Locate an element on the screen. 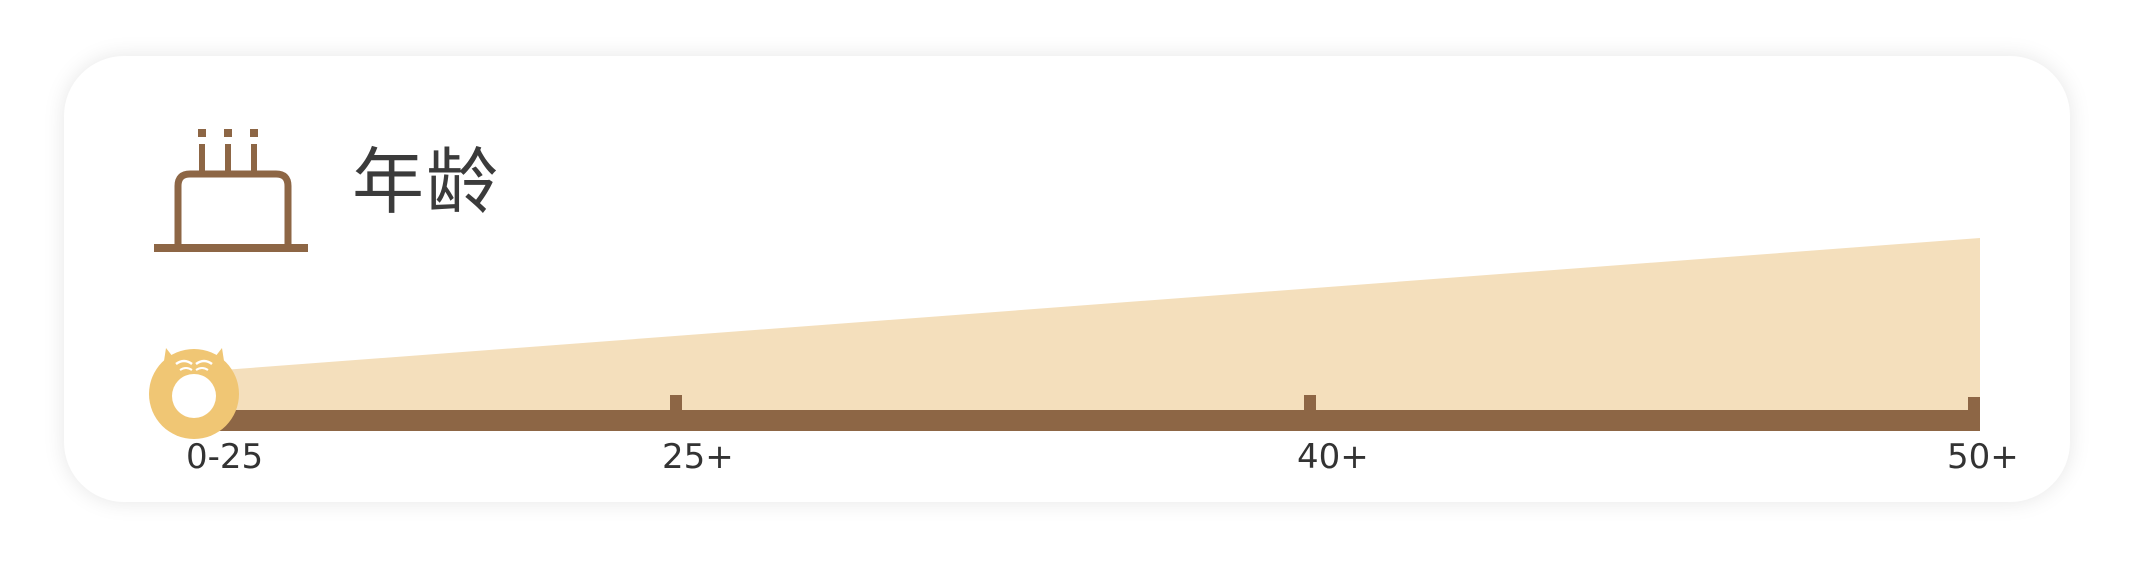 The width and height of the screenshot is (2134, 574). age-label-50-plus: 50+ is located at coordinates (1983, 457).